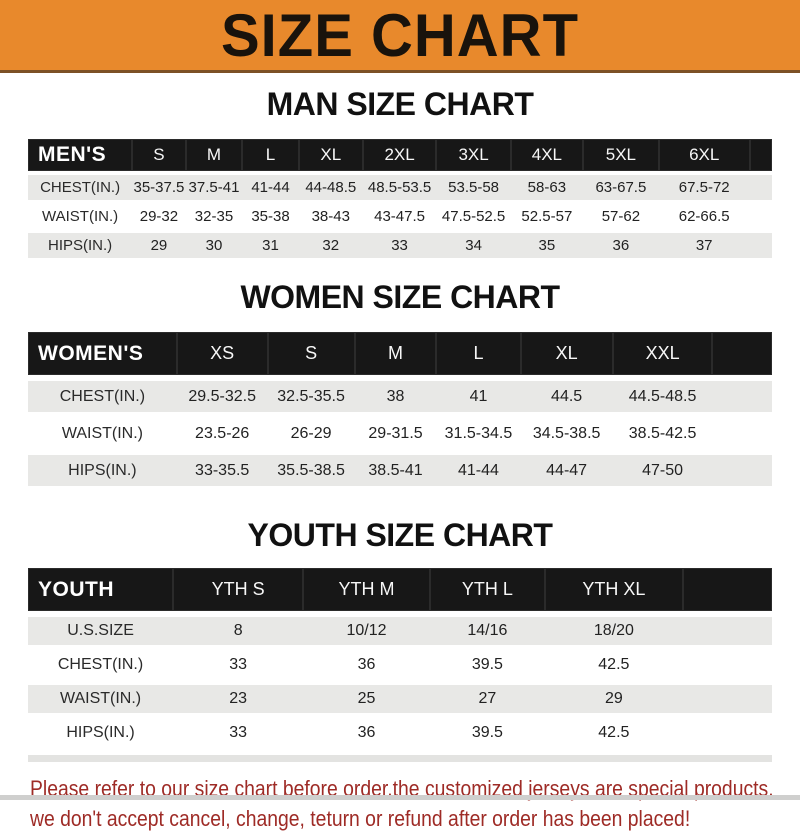 The width and height of the screenshot is (800, 834). Describe the element at coordinates (270, 155) in the screenshot. I see `size-column-header: L` at that location.